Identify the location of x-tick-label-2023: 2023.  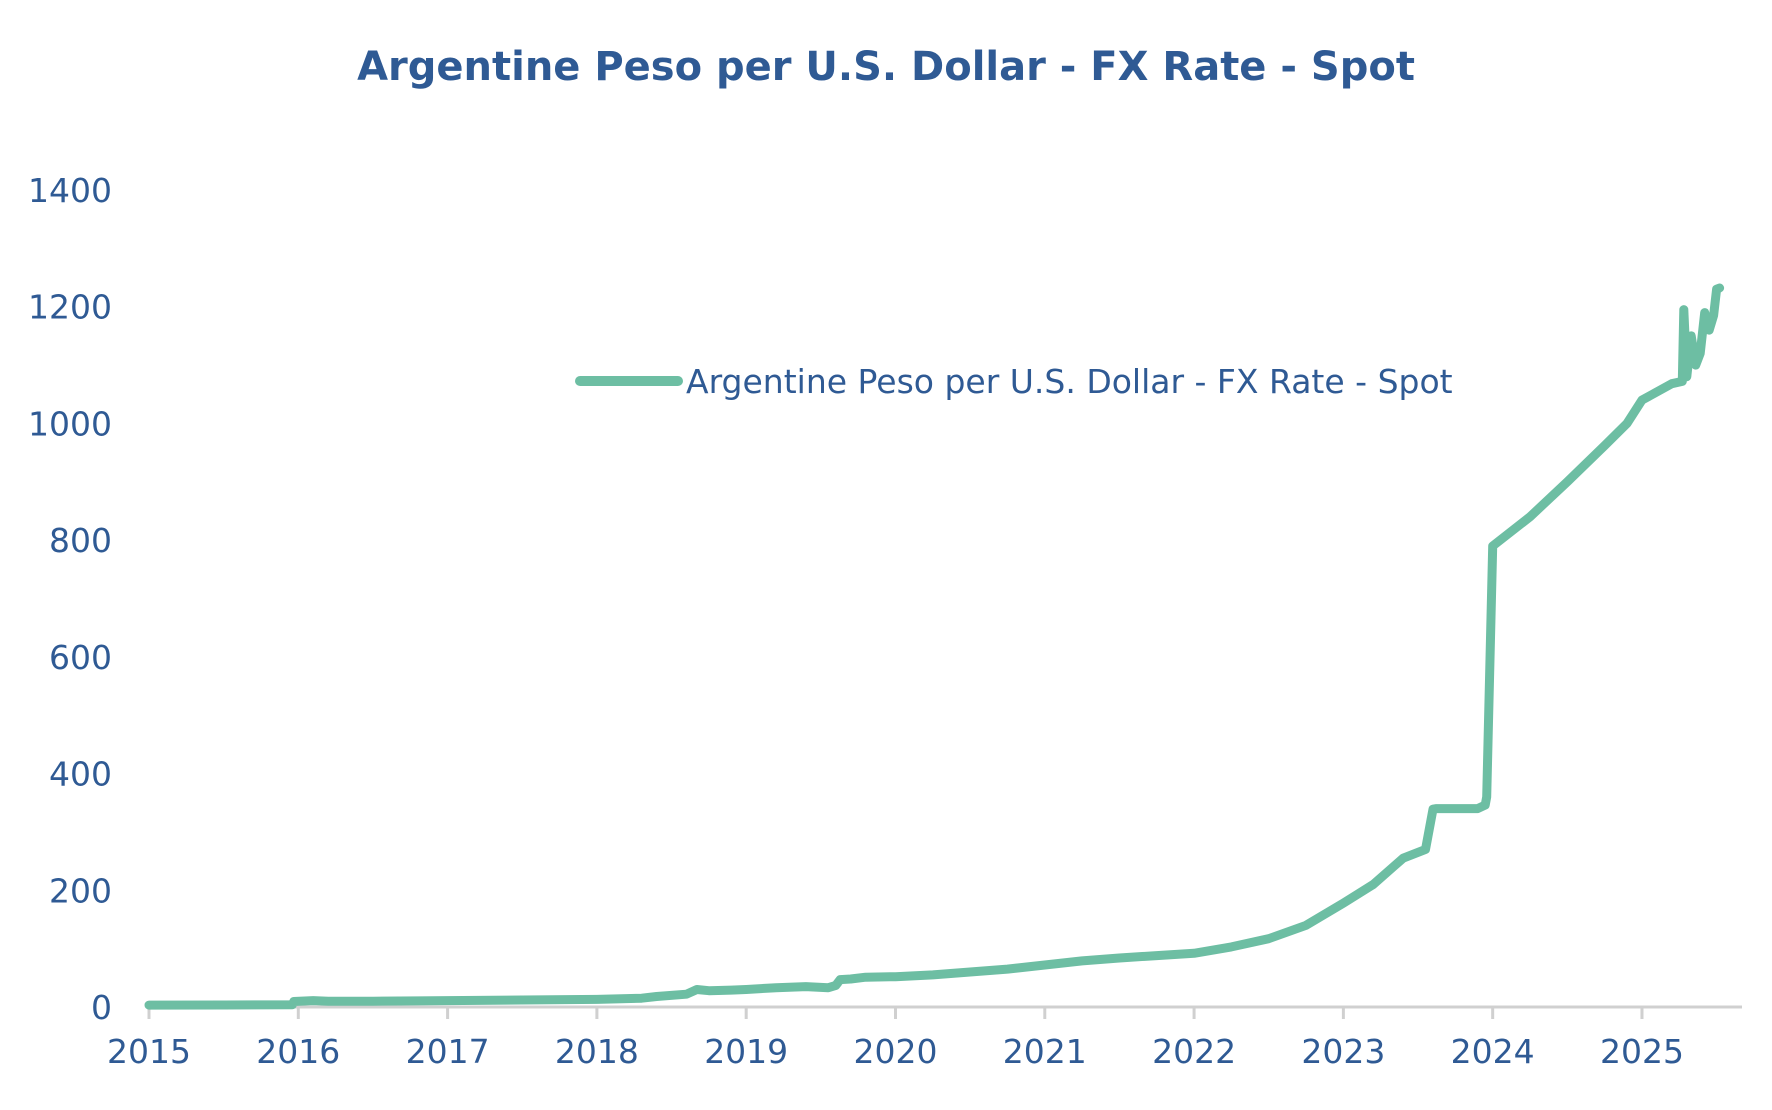
(1343, 1051).